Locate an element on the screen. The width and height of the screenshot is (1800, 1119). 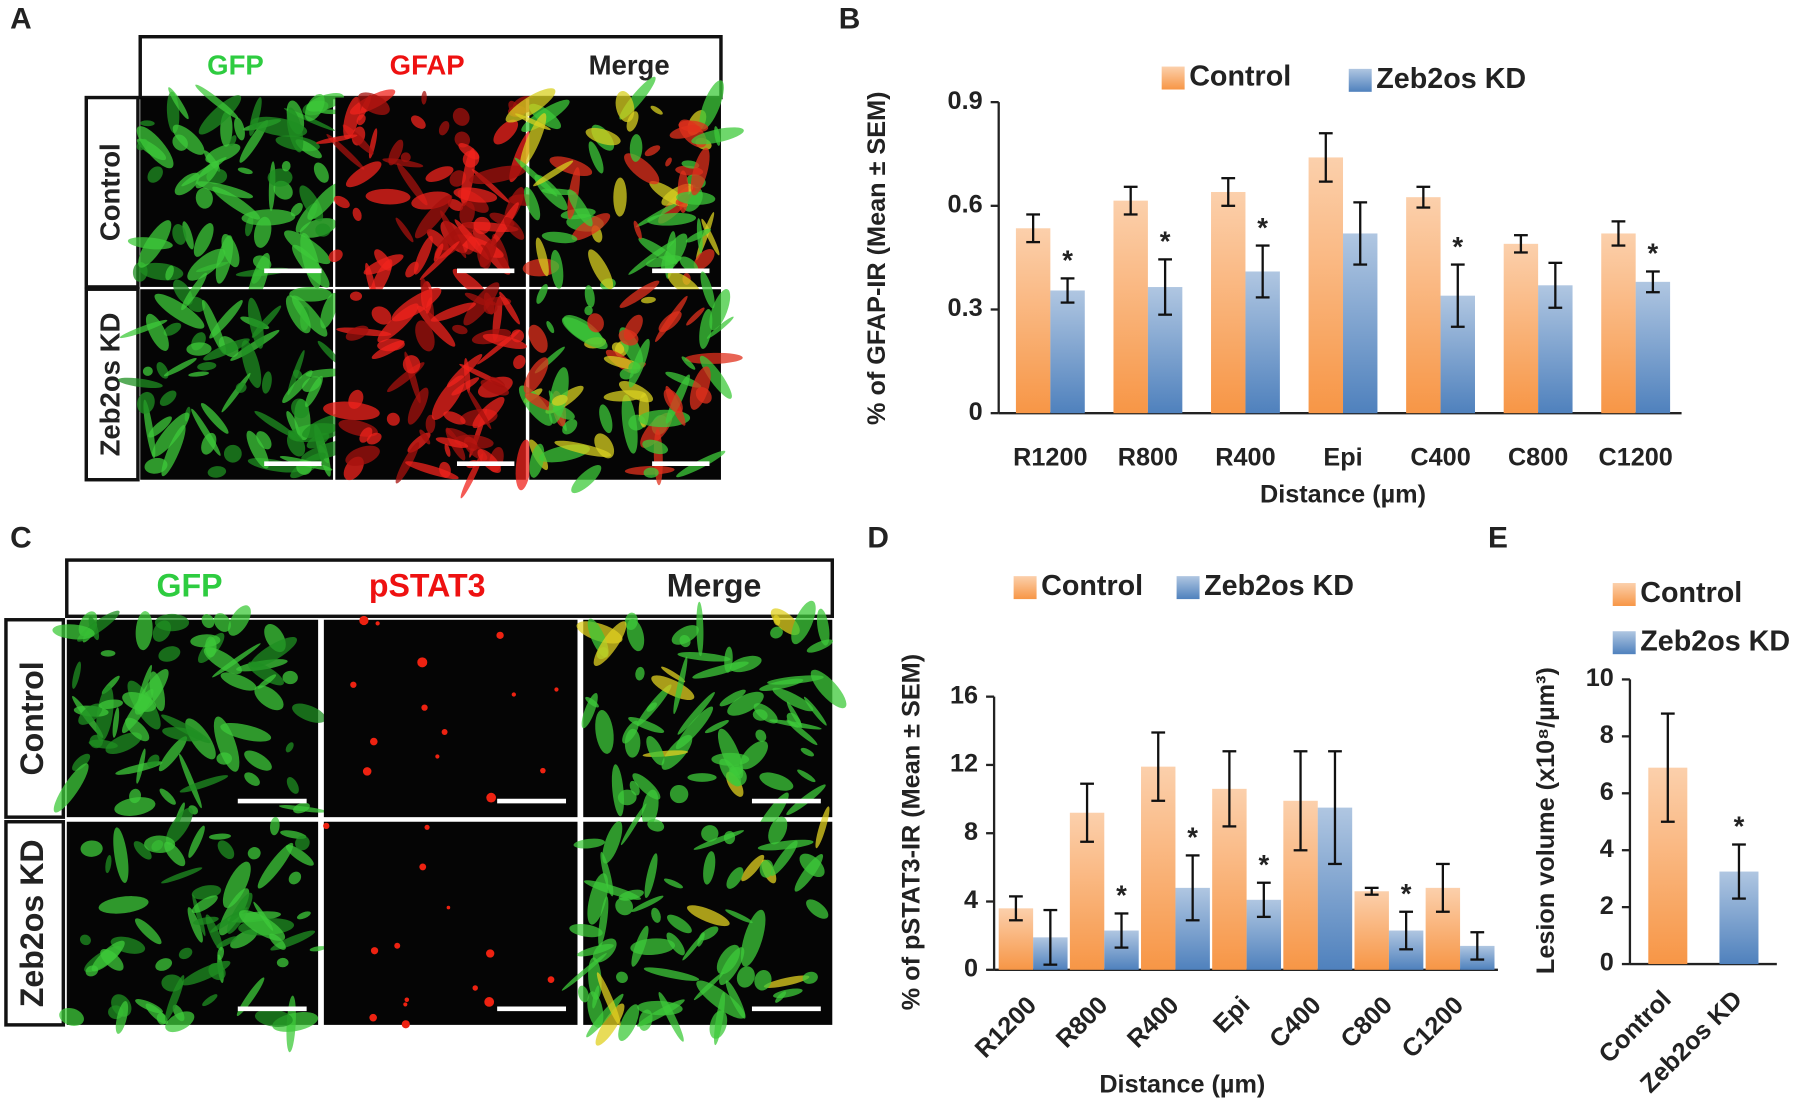
x-tick-label: Epi is located at coordinates (1232, 1015).